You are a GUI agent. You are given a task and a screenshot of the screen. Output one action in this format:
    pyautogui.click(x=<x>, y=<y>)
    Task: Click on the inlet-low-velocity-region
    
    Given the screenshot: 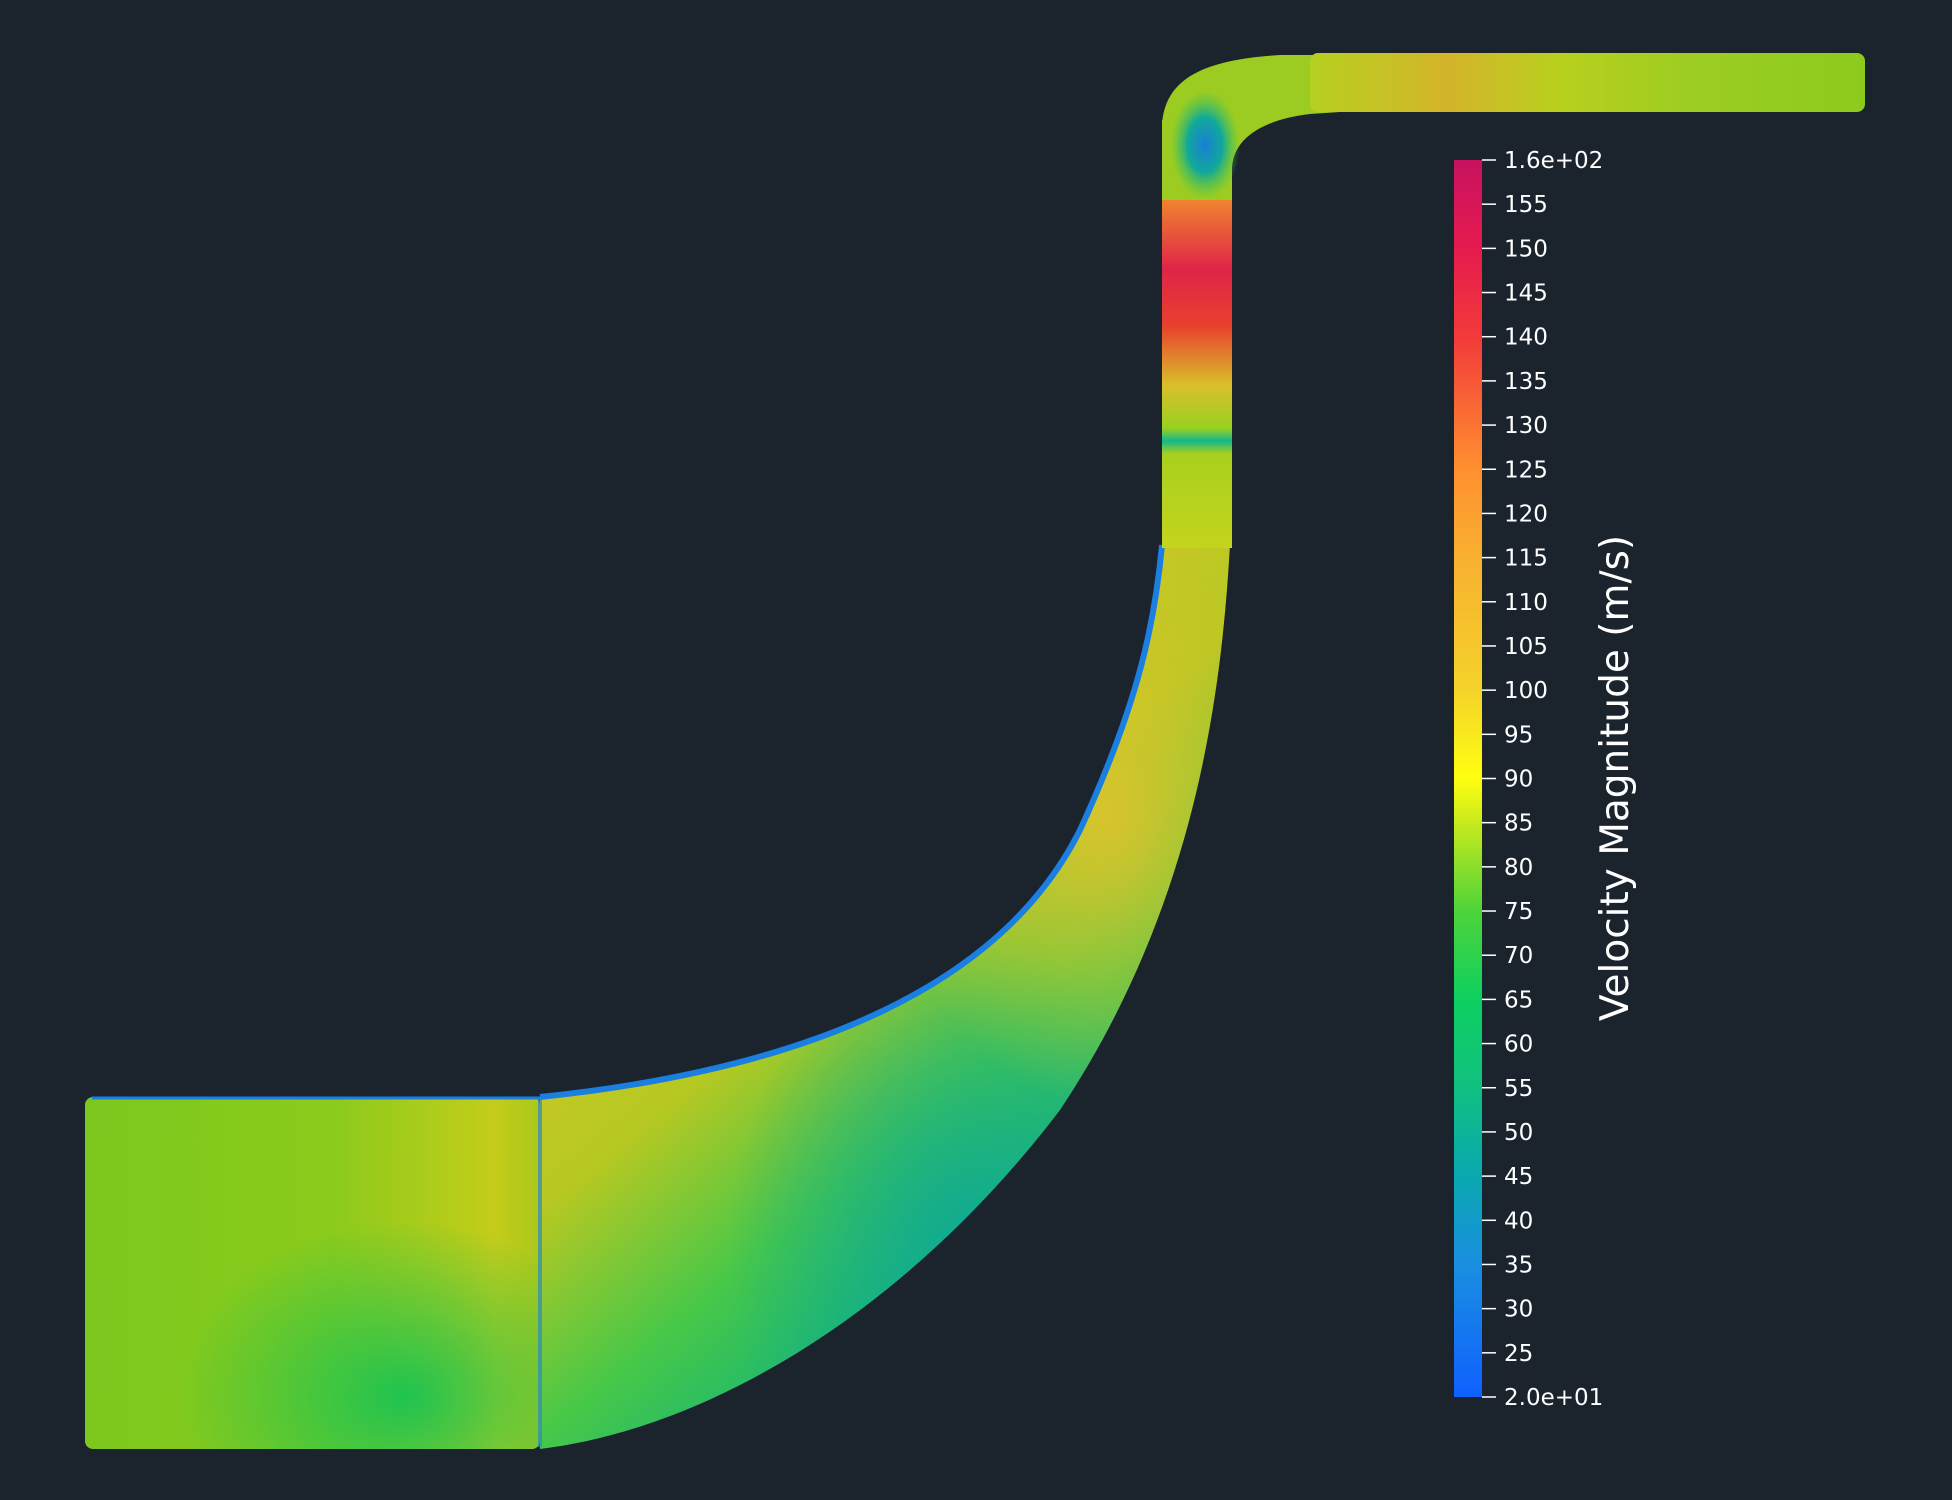 What is the action you would take?
    pyautogui.click(x=312, y=1273)
    